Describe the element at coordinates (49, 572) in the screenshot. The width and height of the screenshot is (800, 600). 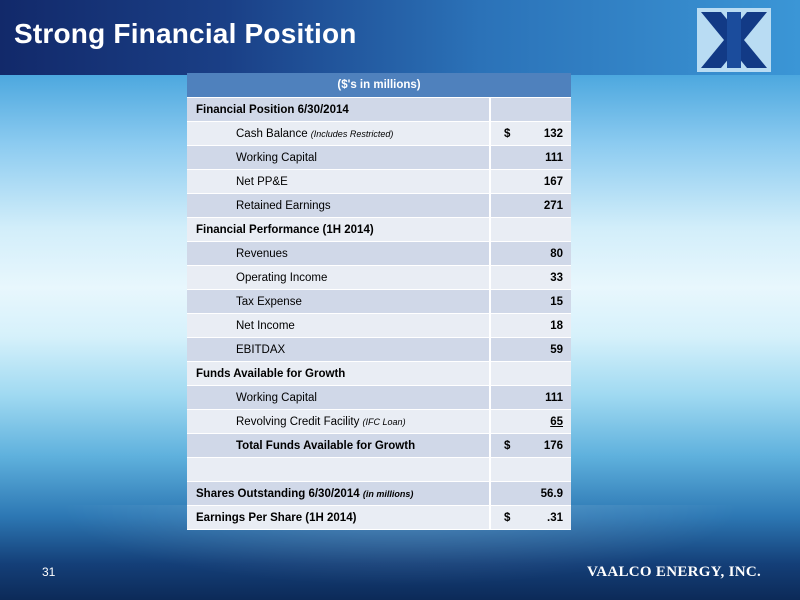
I see `page-number: 31` at that location.